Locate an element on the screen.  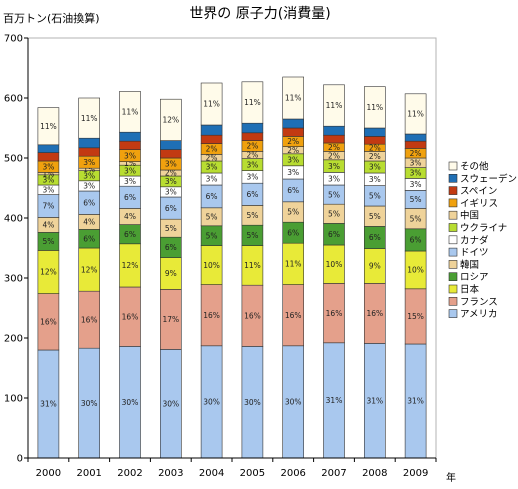
x-tick-label: 2004 is located at coordinates (211, 473).